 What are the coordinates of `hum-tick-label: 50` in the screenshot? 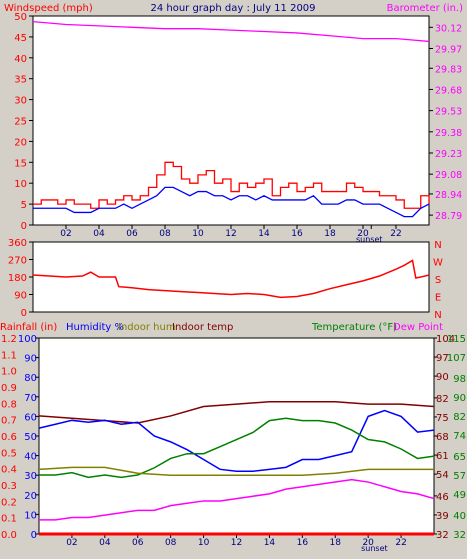 It's located at (30, 437).